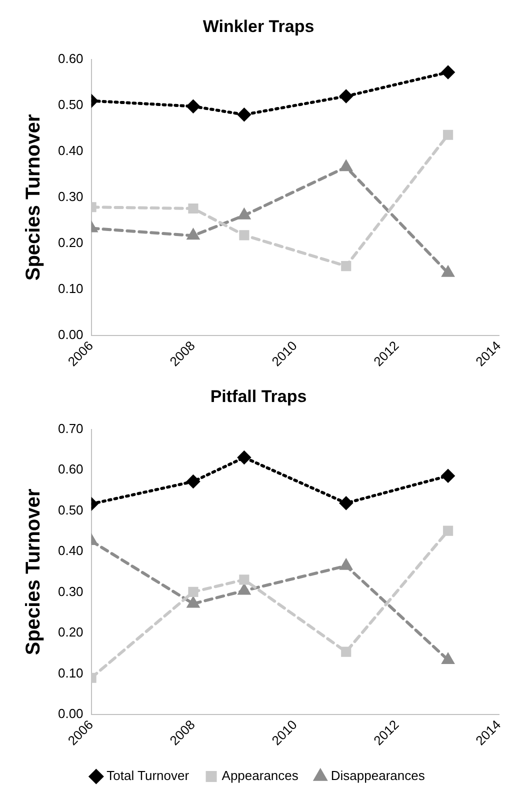 This screenshot has width=527, height=797. Describe the element at coordinates (71, 428) in the screenshot. I see `y-tick-label: 0.70` at that location.